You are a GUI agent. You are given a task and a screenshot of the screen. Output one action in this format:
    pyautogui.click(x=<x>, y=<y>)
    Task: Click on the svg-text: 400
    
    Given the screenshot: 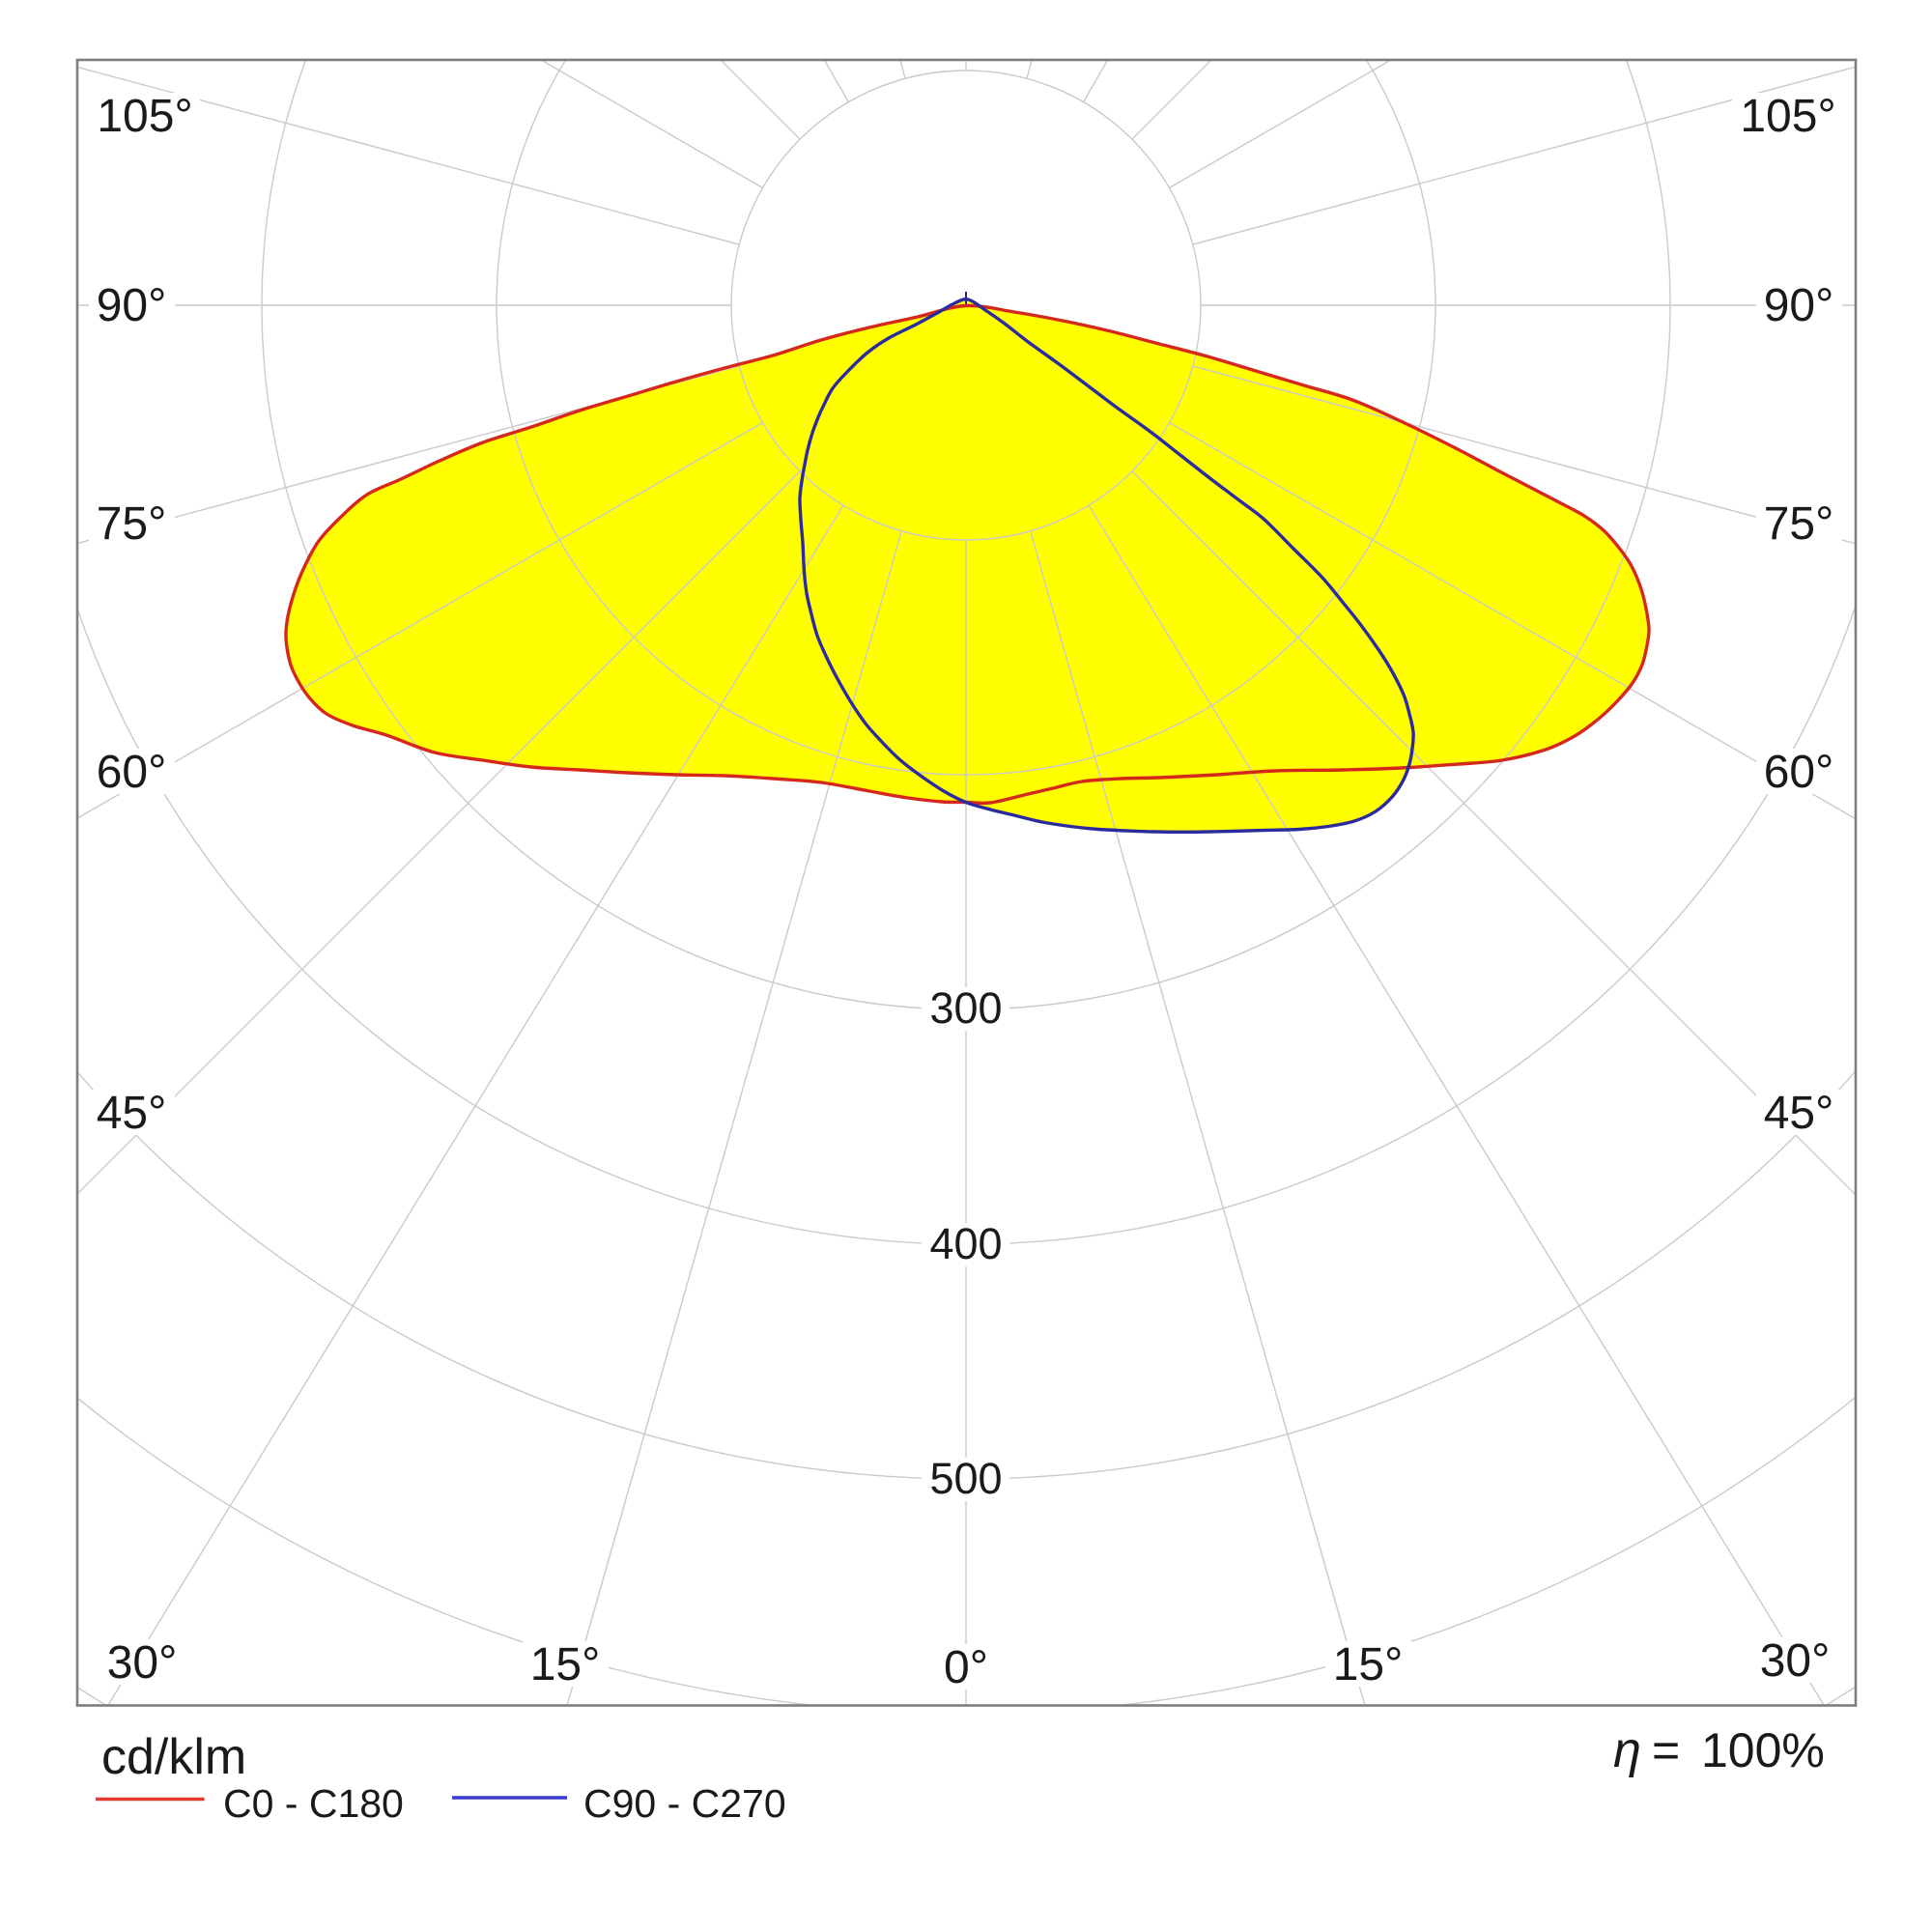 What is the action you would take?
    pyautogui.click(x=965, y=1243)
    